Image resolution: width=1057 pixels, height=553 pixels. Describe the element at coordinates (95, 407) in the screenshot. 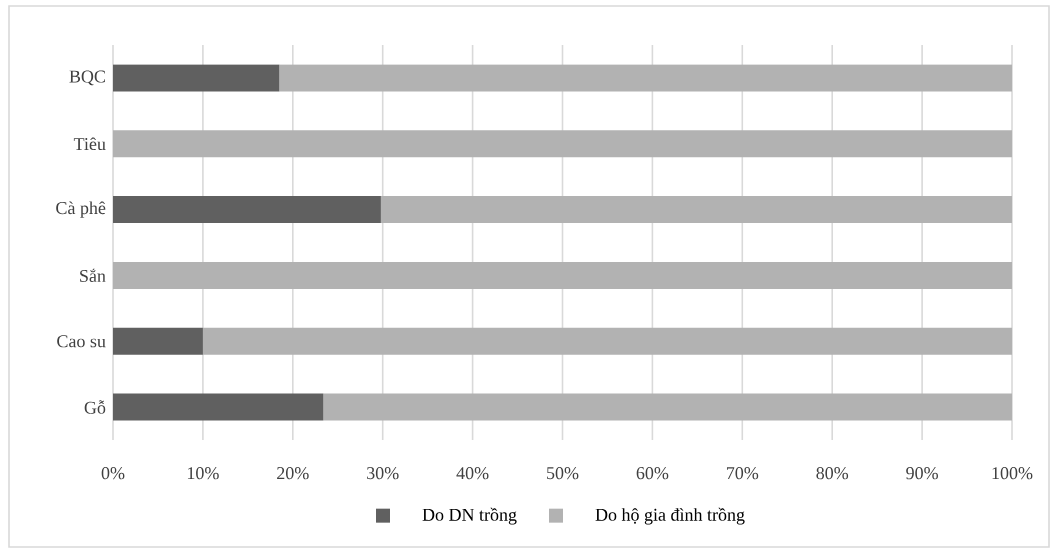

I see `y-tick-label: Gỗ` at that location.